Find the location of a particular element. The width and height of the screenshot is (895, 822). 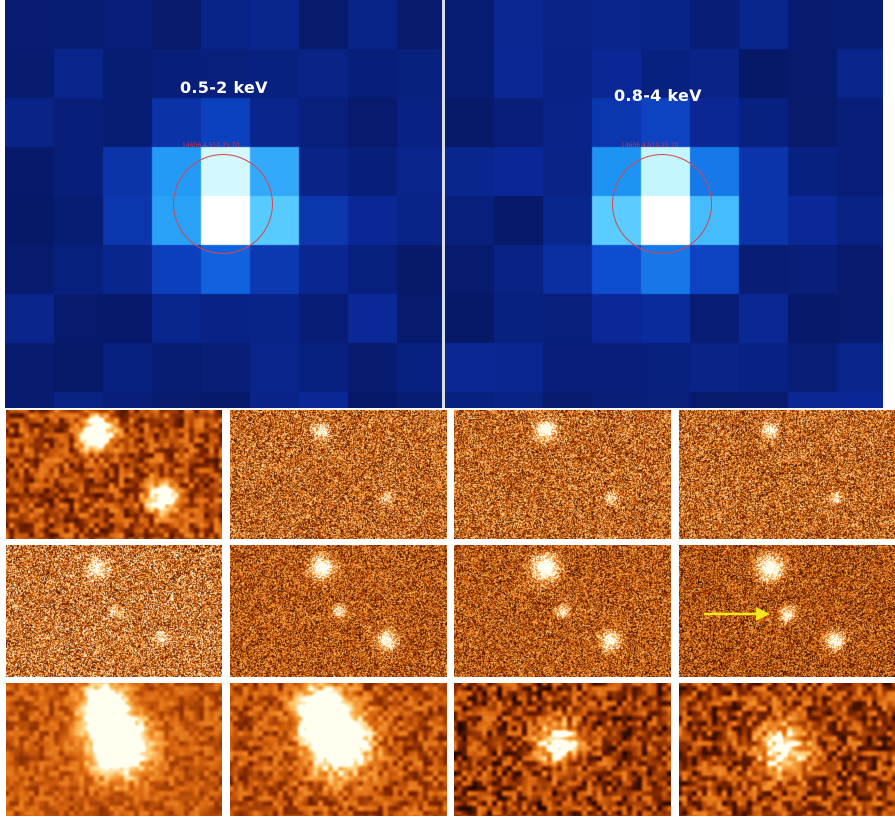

optical-cutout-r2c2 is located at coordinates (338, 611).